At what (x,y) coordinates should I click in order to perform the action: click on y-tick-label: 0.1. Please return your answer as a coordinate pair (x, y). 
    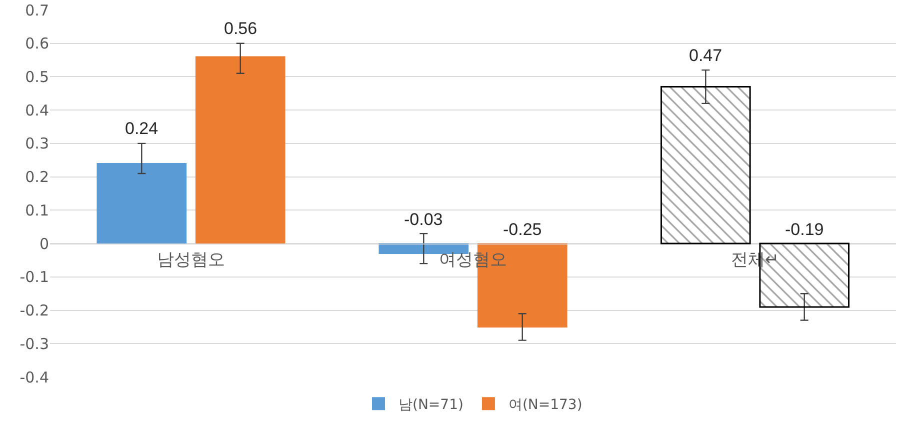
    Looking at the image, I should click on (37, 210).